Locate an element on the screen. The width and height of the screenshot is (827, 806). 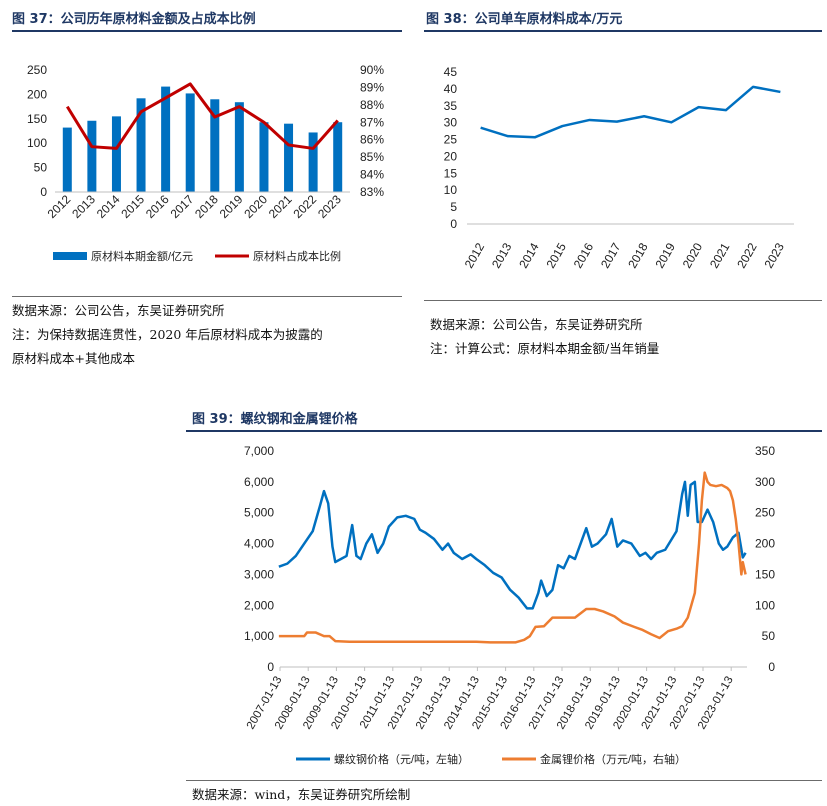
y-tick-label: 15 is located at coordinates (451, 173).